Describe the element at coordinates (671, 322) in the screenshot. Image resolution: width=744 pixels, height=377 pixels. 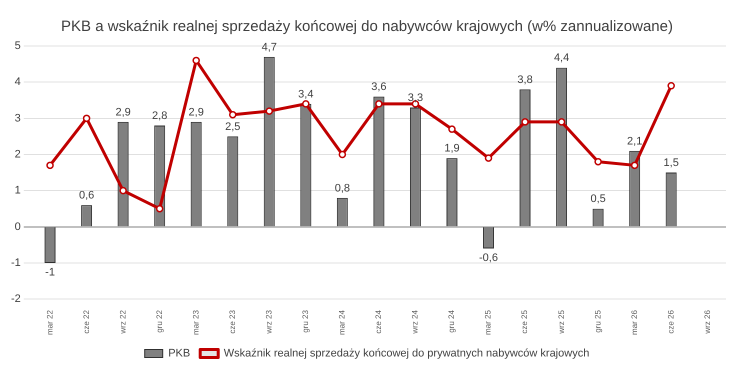
I see `x-tick-label: cze 26` at that location.